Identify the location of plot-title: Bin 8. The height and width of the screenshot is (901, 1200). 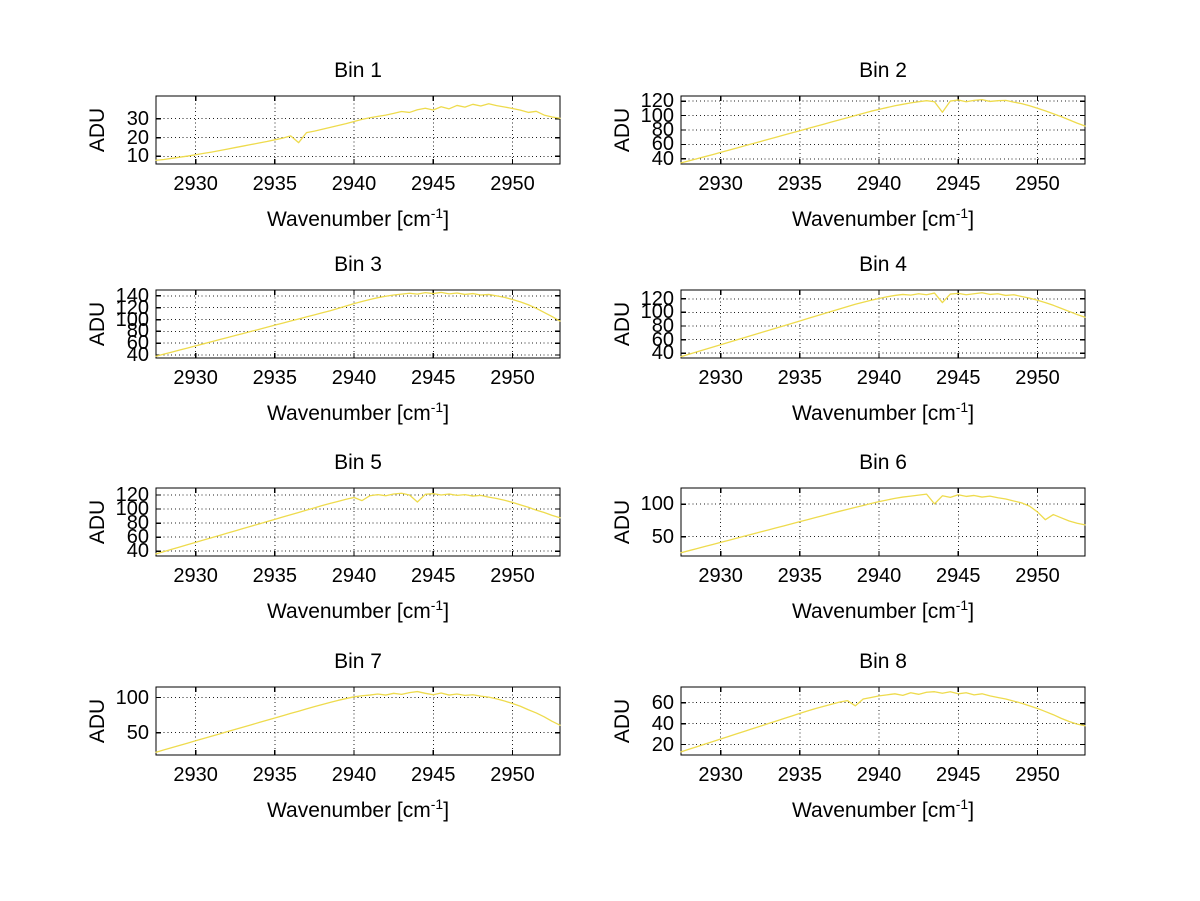
(883, 661).